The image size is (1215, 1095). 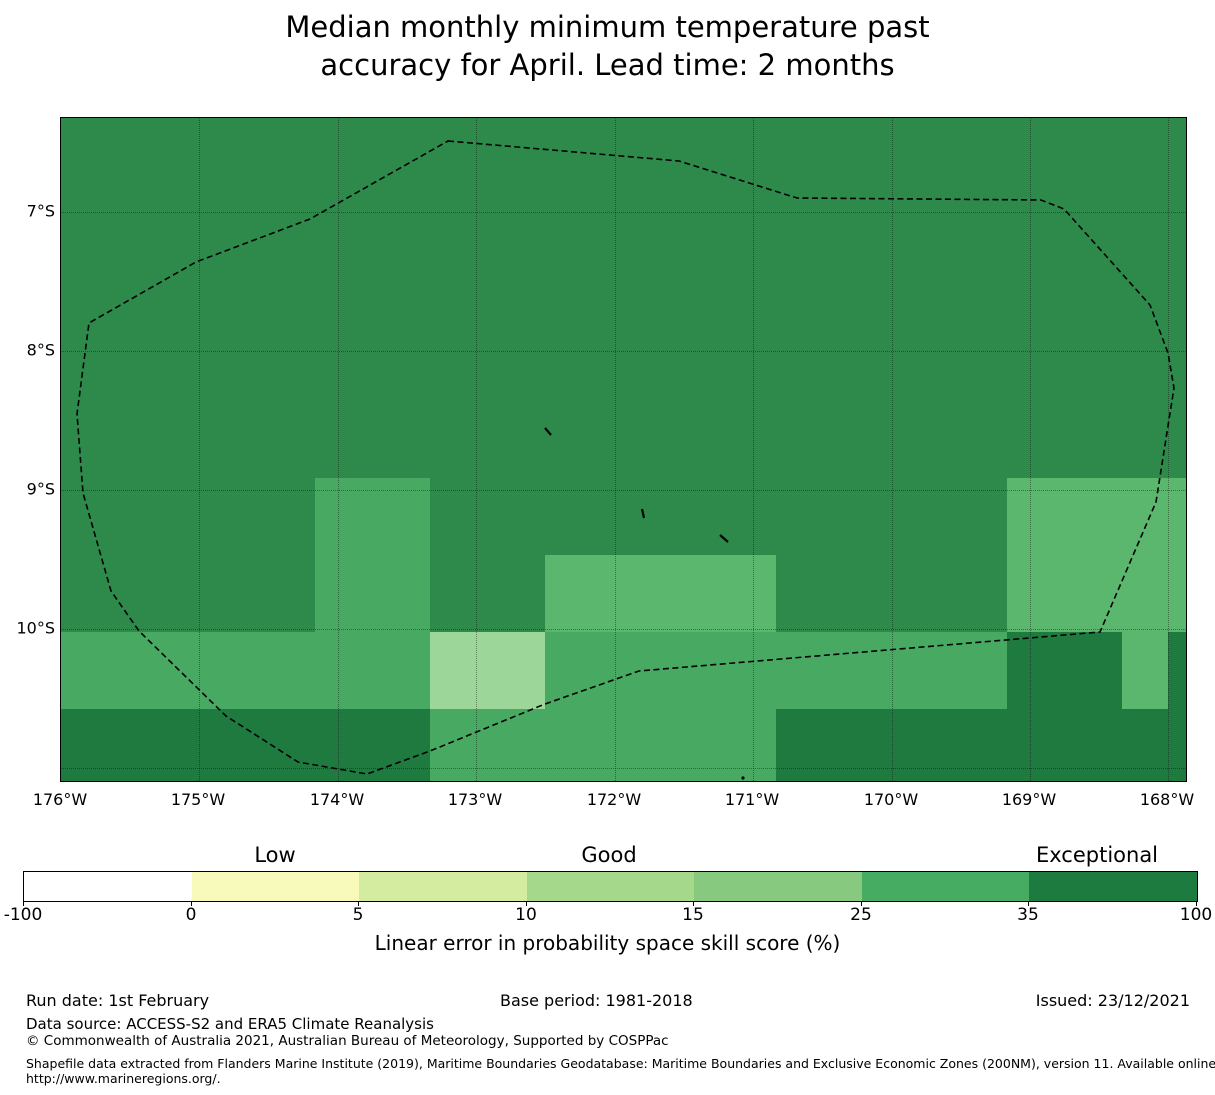 I want to click on colorbar-tick-label: 25, so click(x=861, y=915).